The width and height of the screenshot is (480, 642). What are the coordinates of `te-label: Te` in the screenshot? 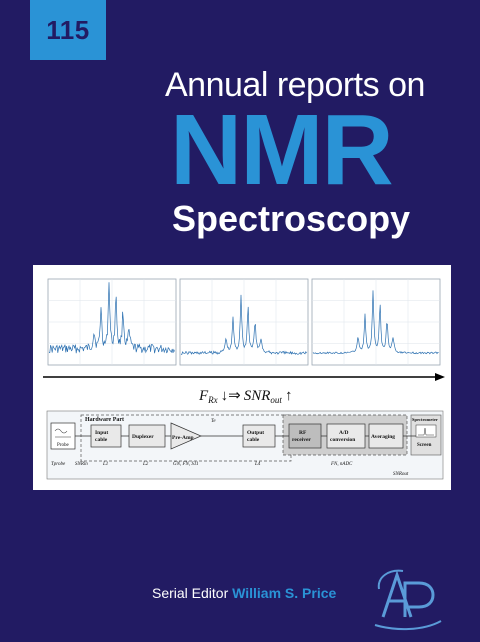 It's located at (213, 421).